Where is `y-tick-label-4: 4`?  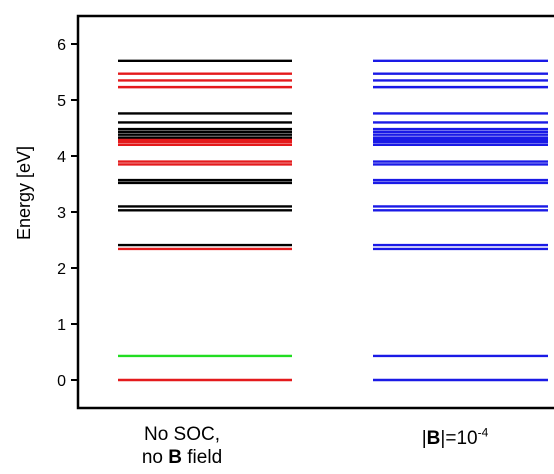 y-tick-label-4: 4 is located at coordinates (61, 157).